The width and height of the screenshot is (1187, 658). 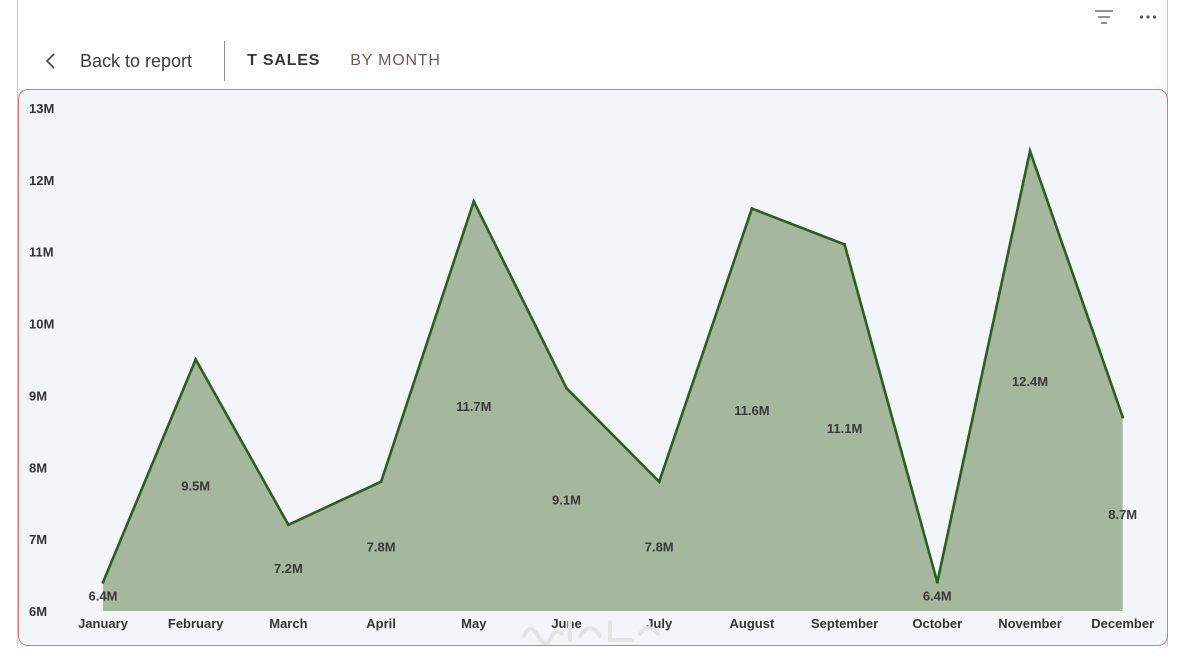 What do you see at coordinates (288, 568) in the screenshot?
I see `data-label: 7.2M` at bounding box center [288, 568].